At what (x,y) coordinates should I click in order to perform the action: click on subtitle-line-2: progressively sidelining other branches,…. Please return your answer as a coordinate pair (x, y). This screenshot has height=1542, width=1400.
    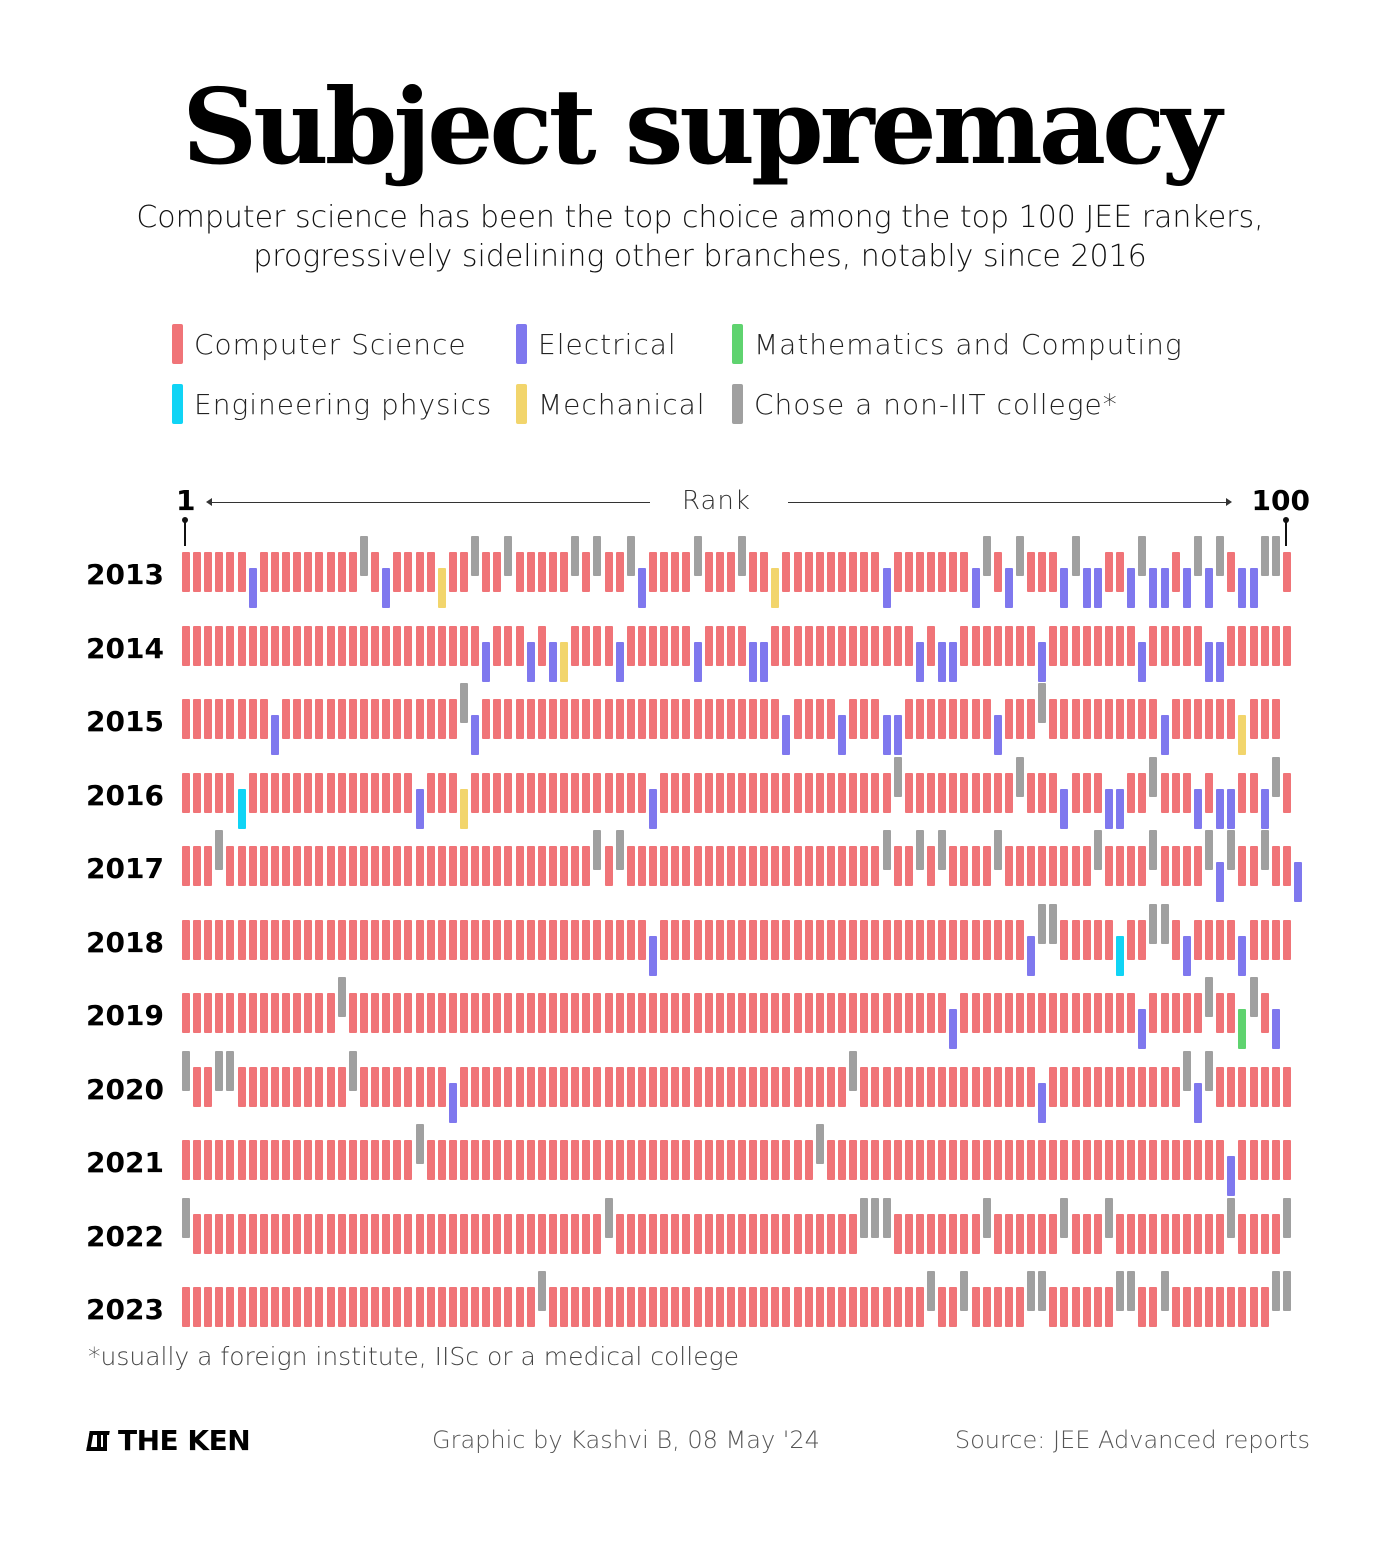
    Looking at the image, I should click on (700, 256).